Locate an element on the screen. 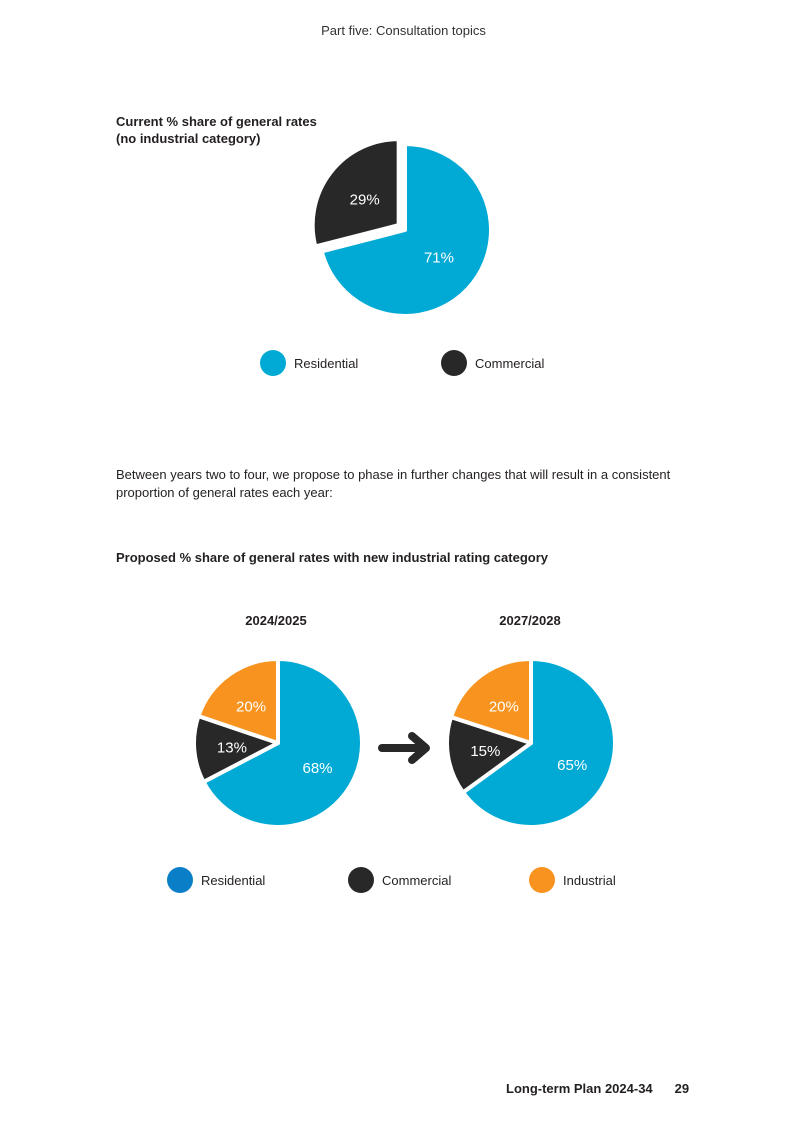  page-header: Part five: Consultation topics is located at coordinates (403, 30).